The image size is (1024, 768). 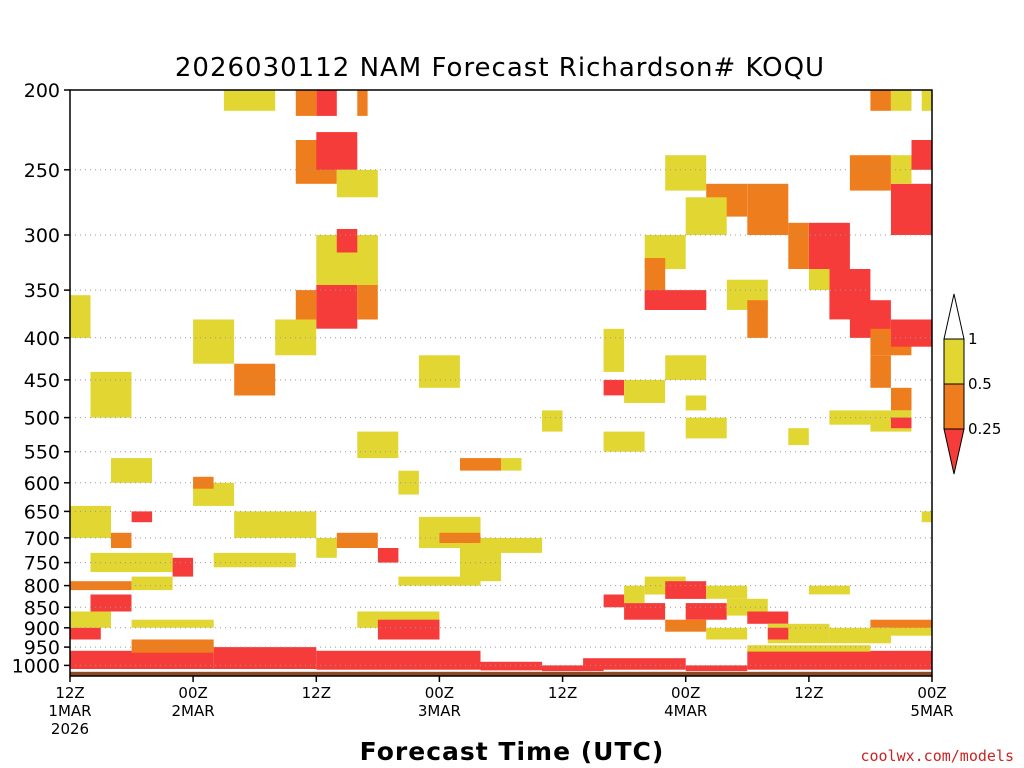 What do you see at coordinates (42, 608) in the screenshot?
I see `y-tick-label: 850` at bounding box center [42, 608].